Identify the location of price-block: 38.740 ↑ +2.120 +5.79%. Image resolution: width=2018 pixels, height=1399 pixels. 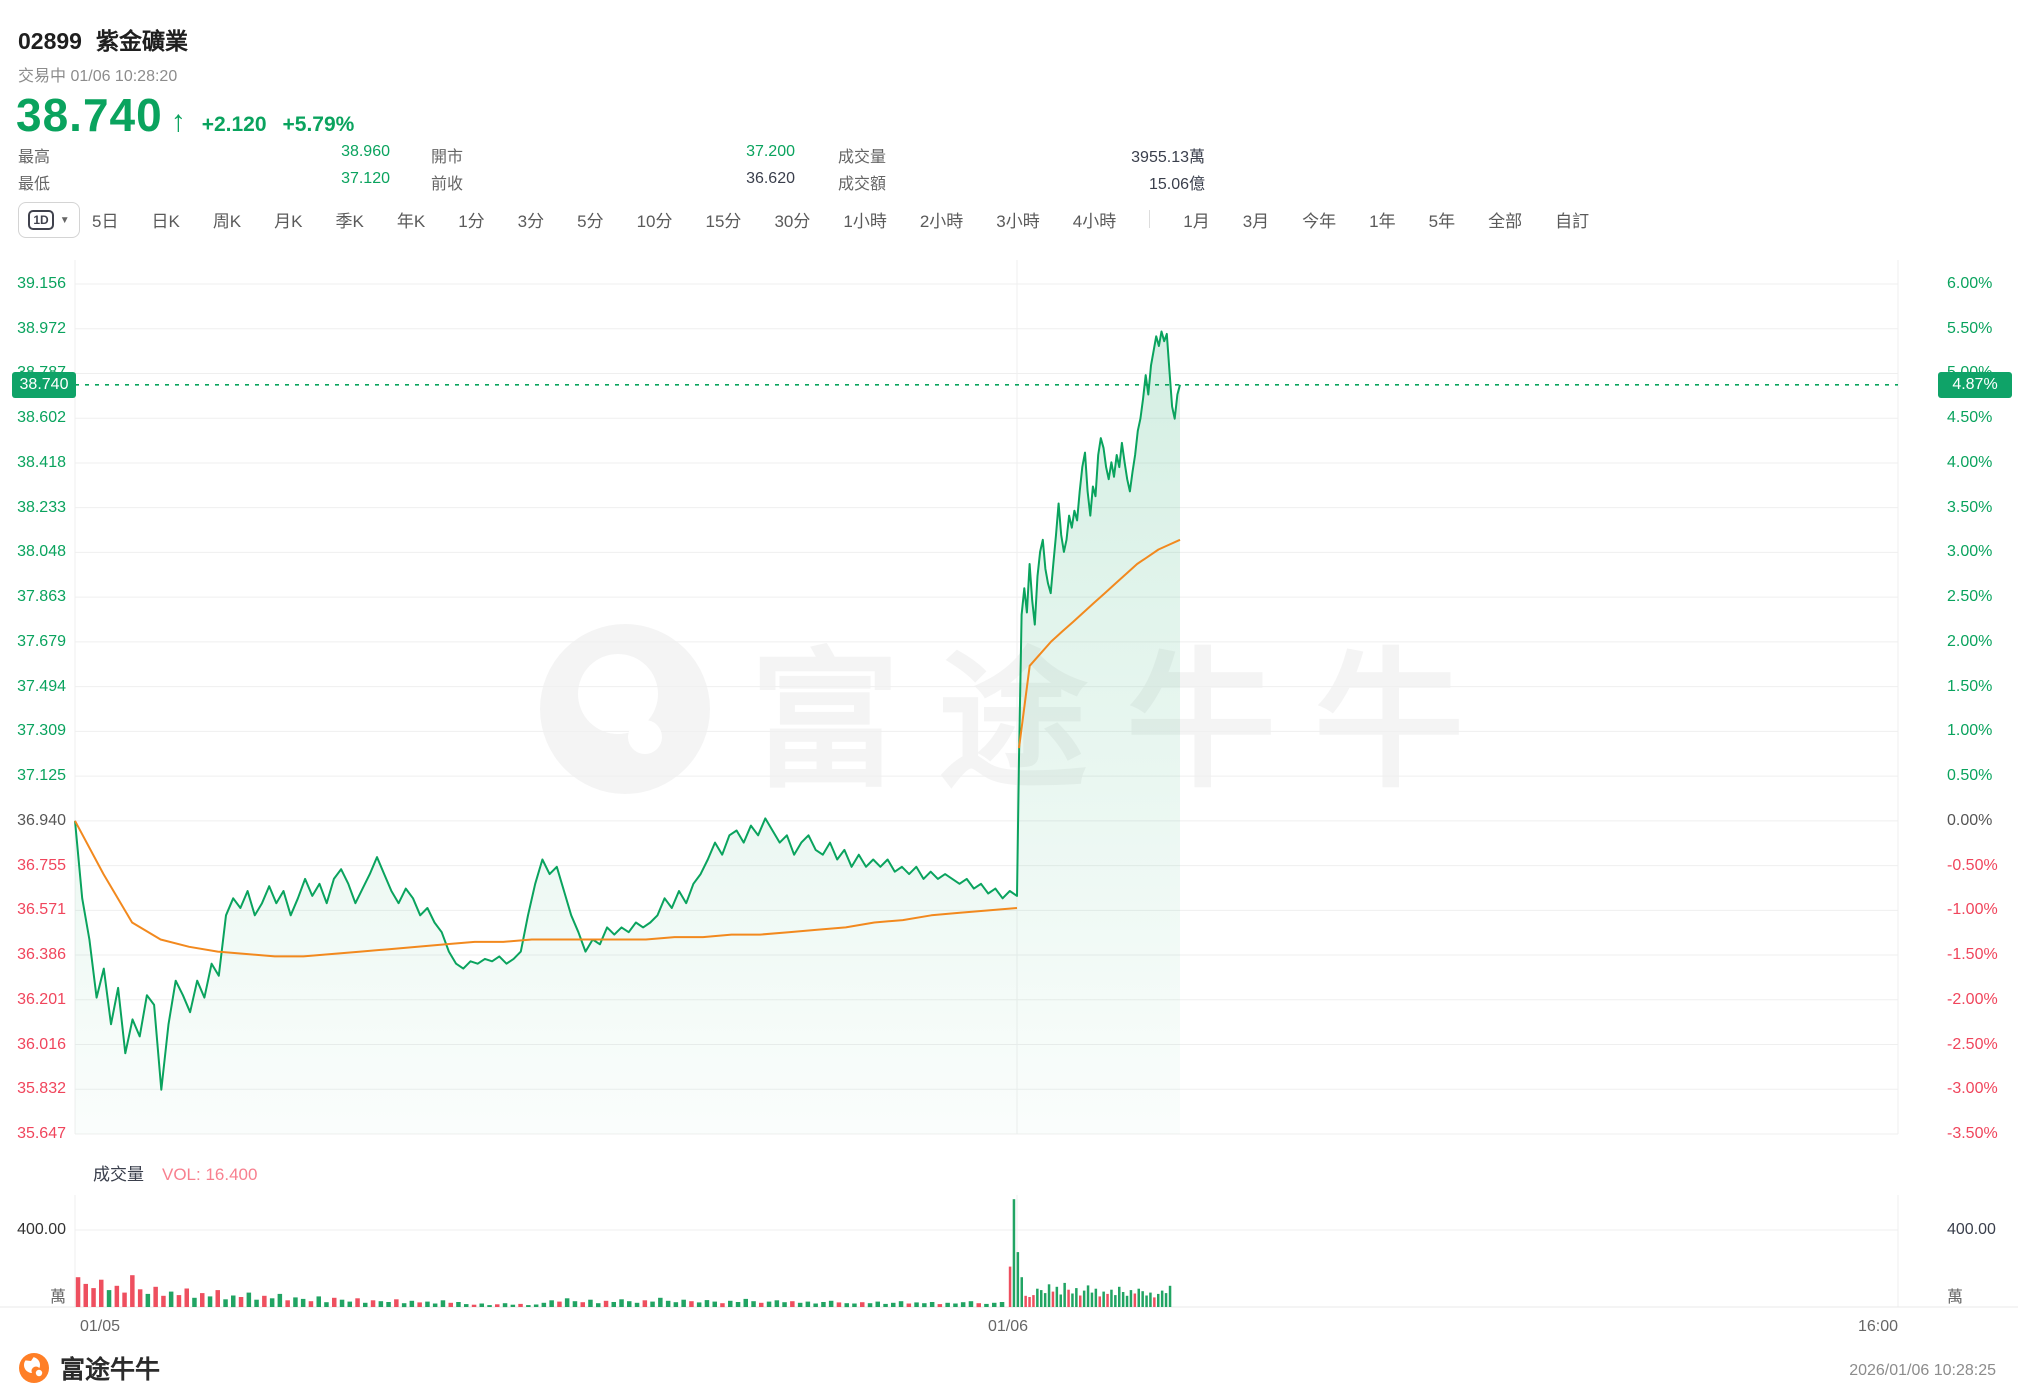
(185, 115).